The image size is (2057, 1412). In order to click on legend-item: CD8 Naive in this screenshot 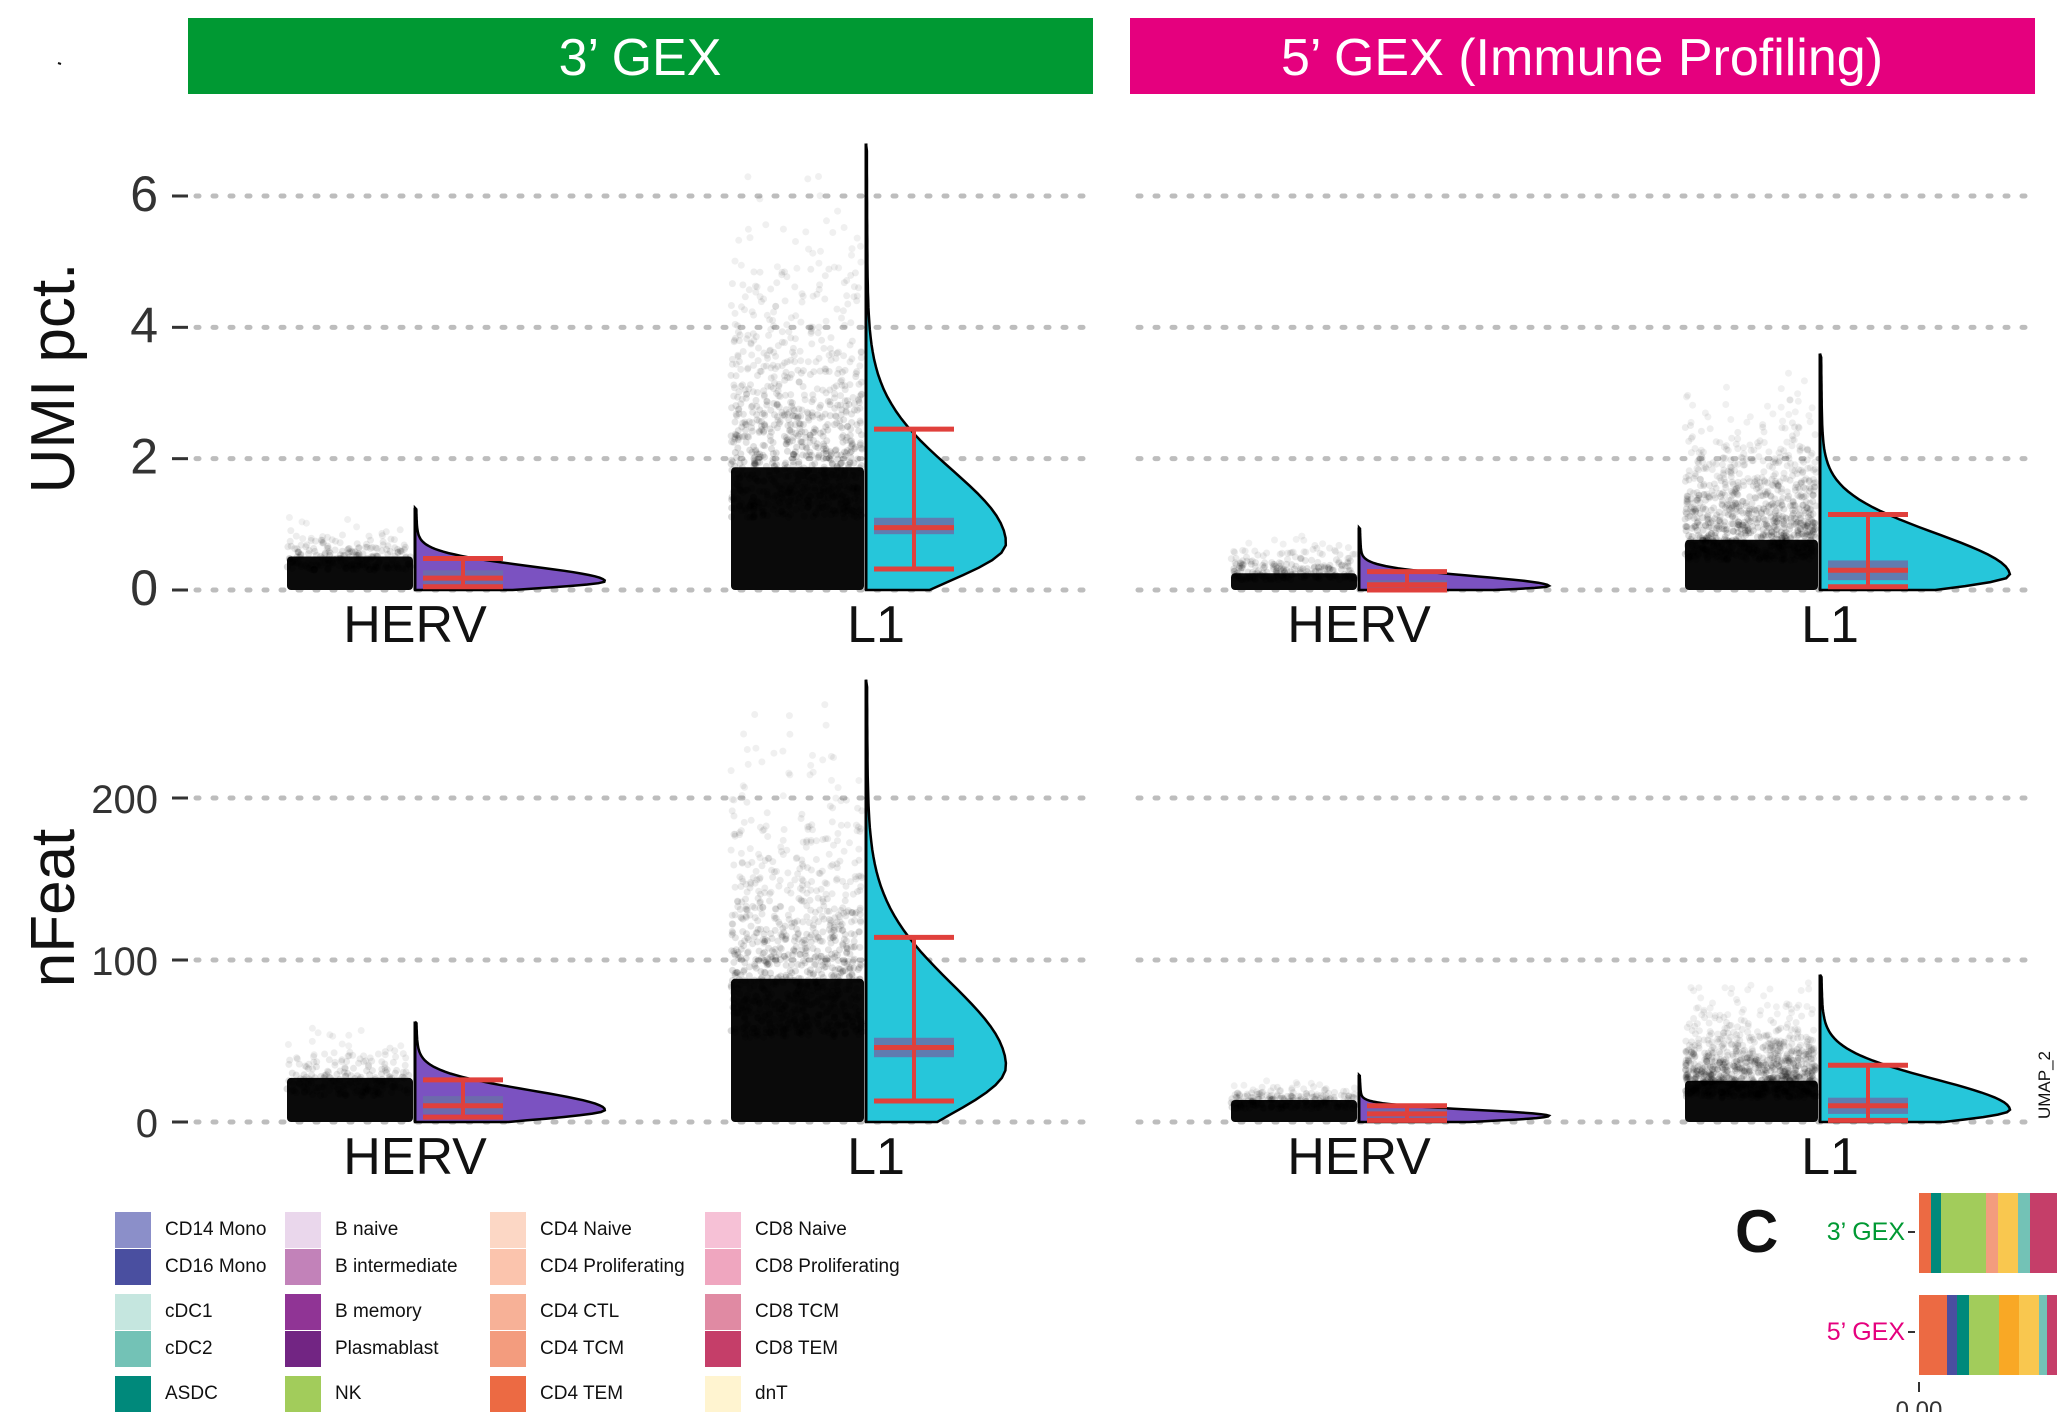, I will do `click(776, 1230)`.